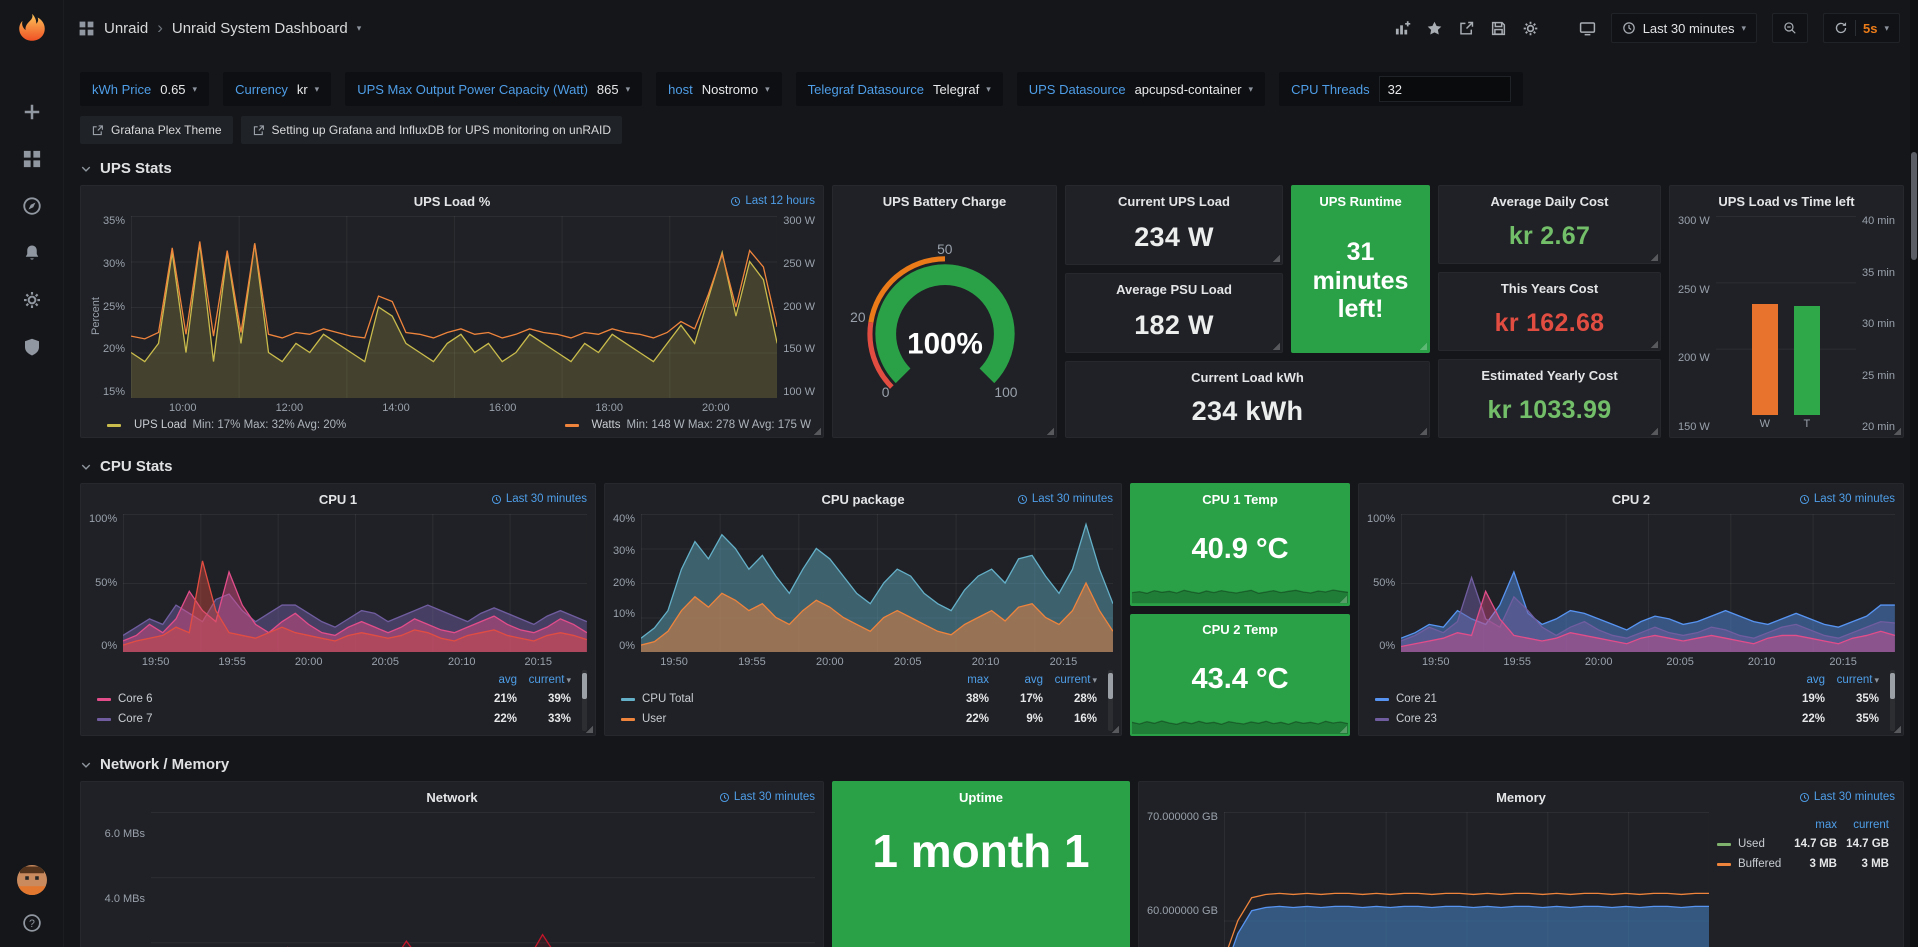 The image size is (1918, 947). I want to click on panel-title: UPS Load %, so click(452, 201).